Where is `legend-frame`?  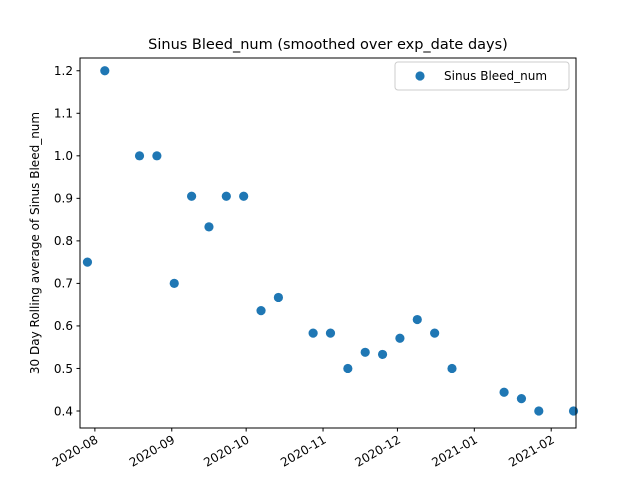 legend-frame is located at coordinates (482, 76).